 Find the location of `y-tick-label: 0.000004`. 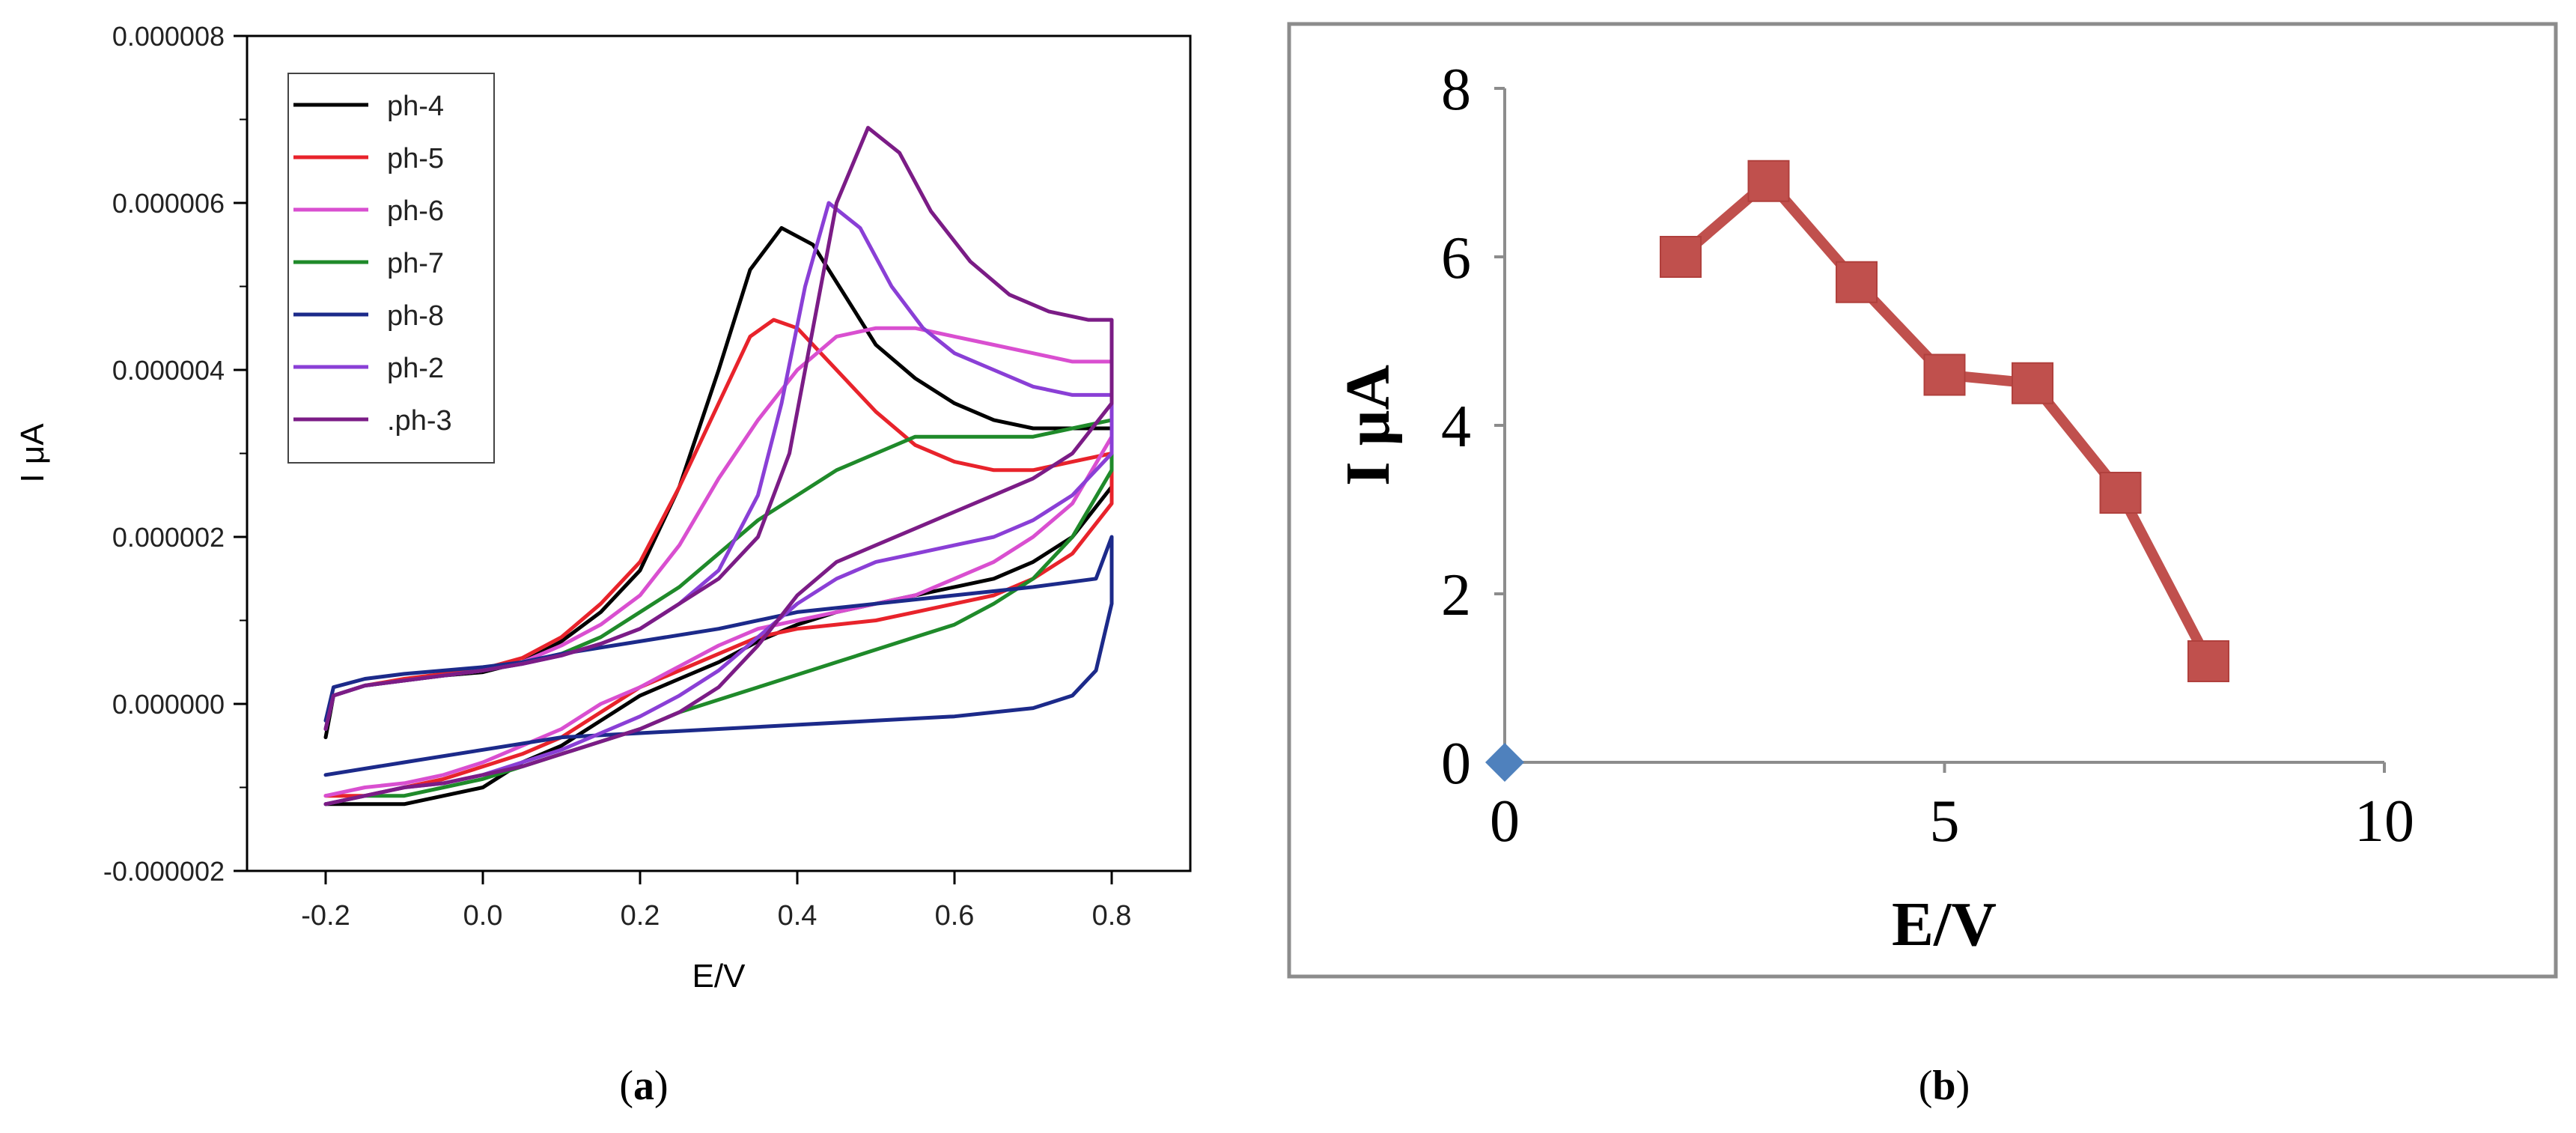

y-tick-label: 0.000004 is located at coordinates (168, 370).